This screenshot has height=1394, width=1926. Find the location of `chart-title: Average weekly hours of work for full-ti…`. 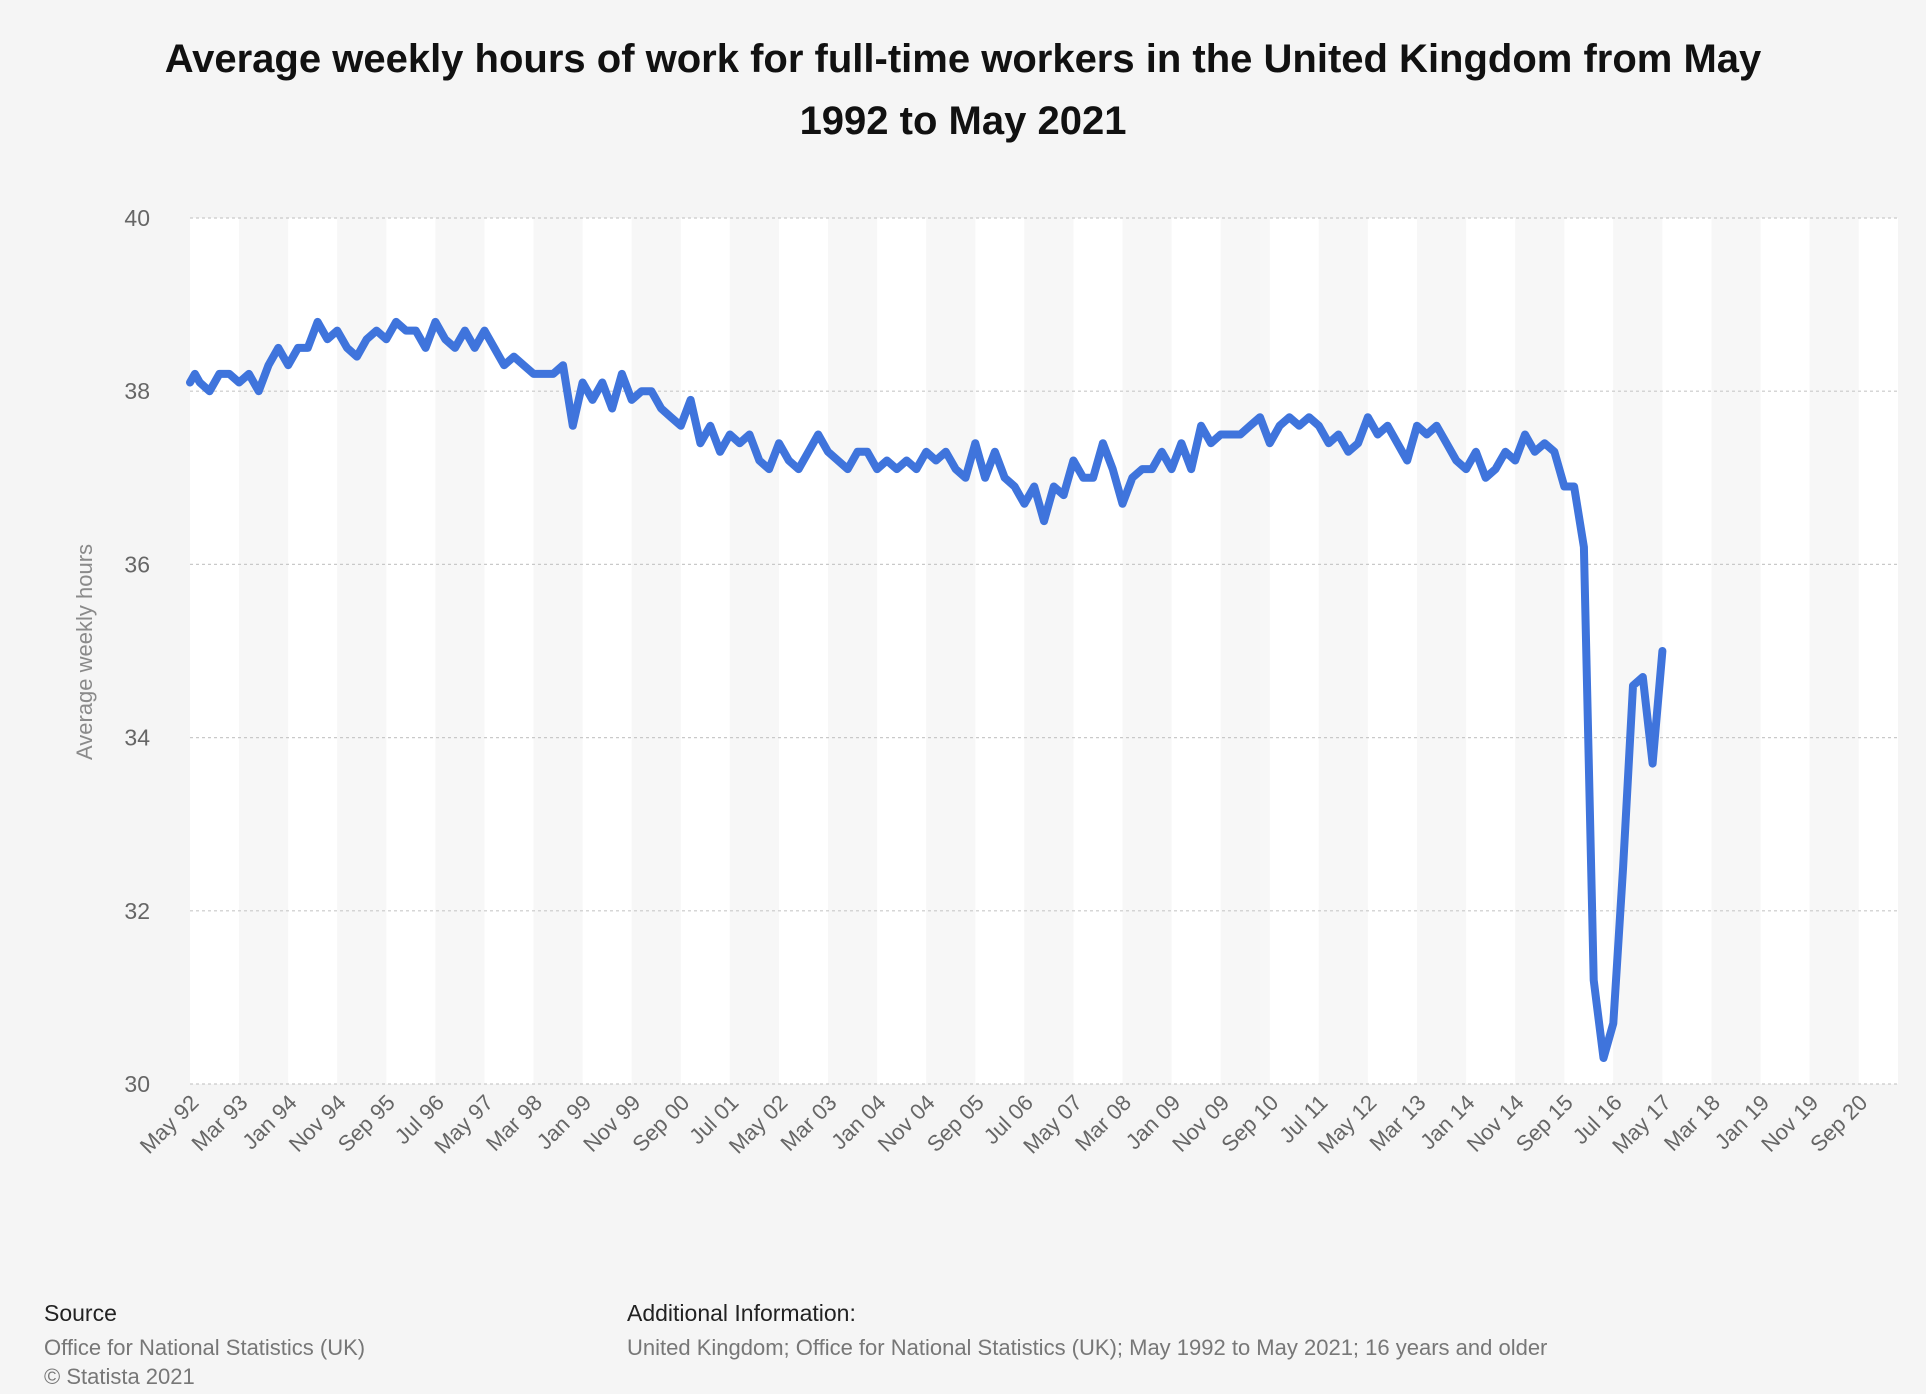

chart-title: Average weekly hours of work for full-ti… is located at coordinates (963, 90).